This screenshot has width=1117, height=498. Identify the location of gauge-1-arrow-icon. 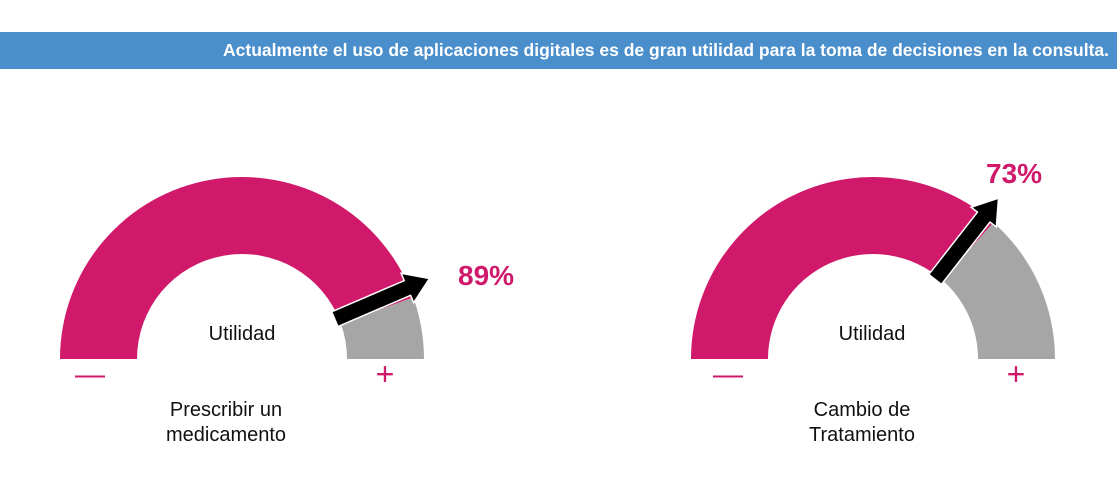
(380, 300).